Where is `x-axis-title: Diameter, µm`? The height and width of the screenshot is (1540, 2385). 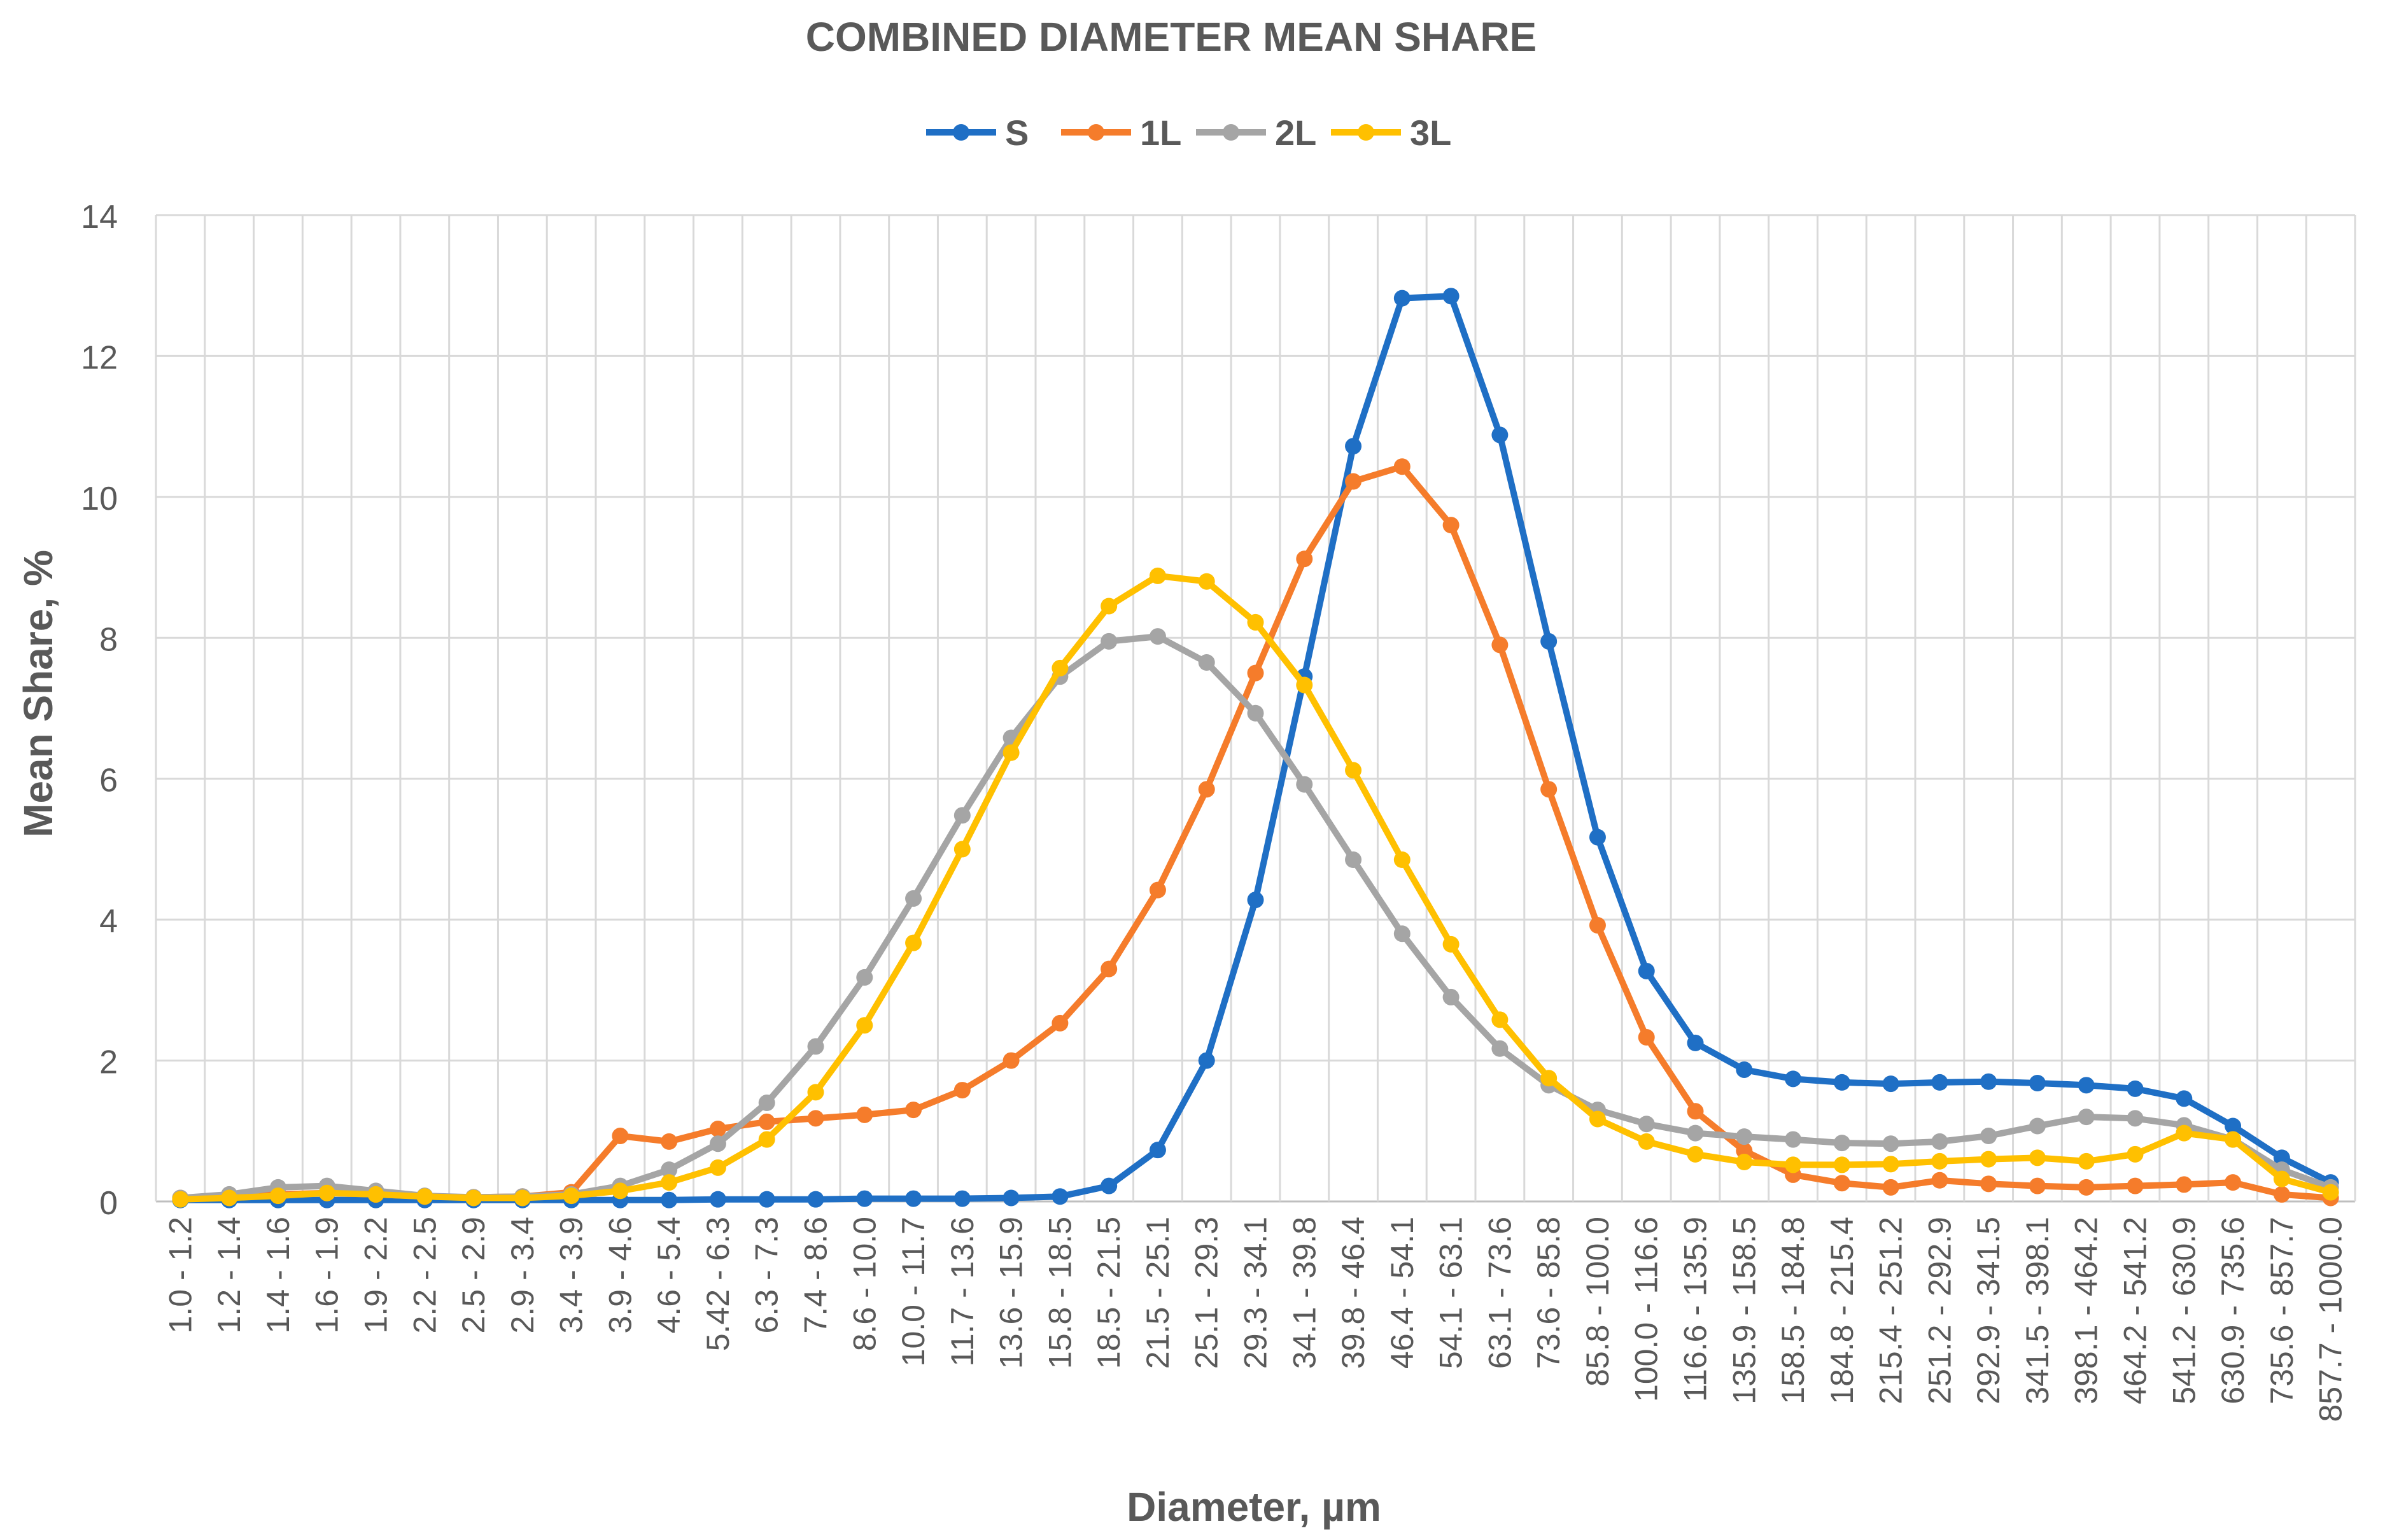
x-axis-title: Diameter, µm is located at coordinates (1254, 1507).